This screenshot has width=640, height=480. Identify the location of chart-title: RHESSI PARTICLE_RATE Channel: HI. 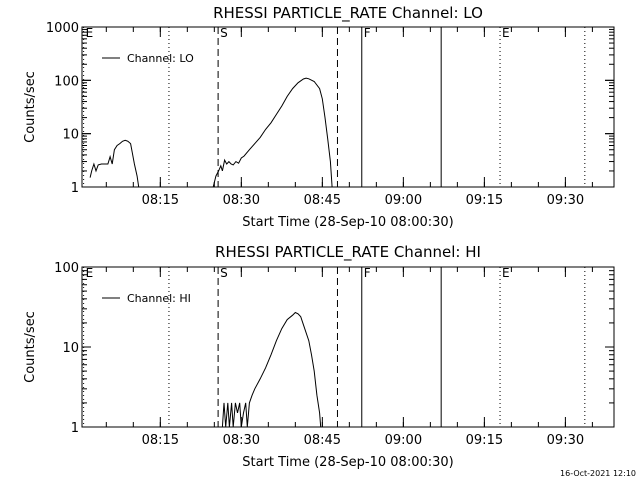
(348, 252).